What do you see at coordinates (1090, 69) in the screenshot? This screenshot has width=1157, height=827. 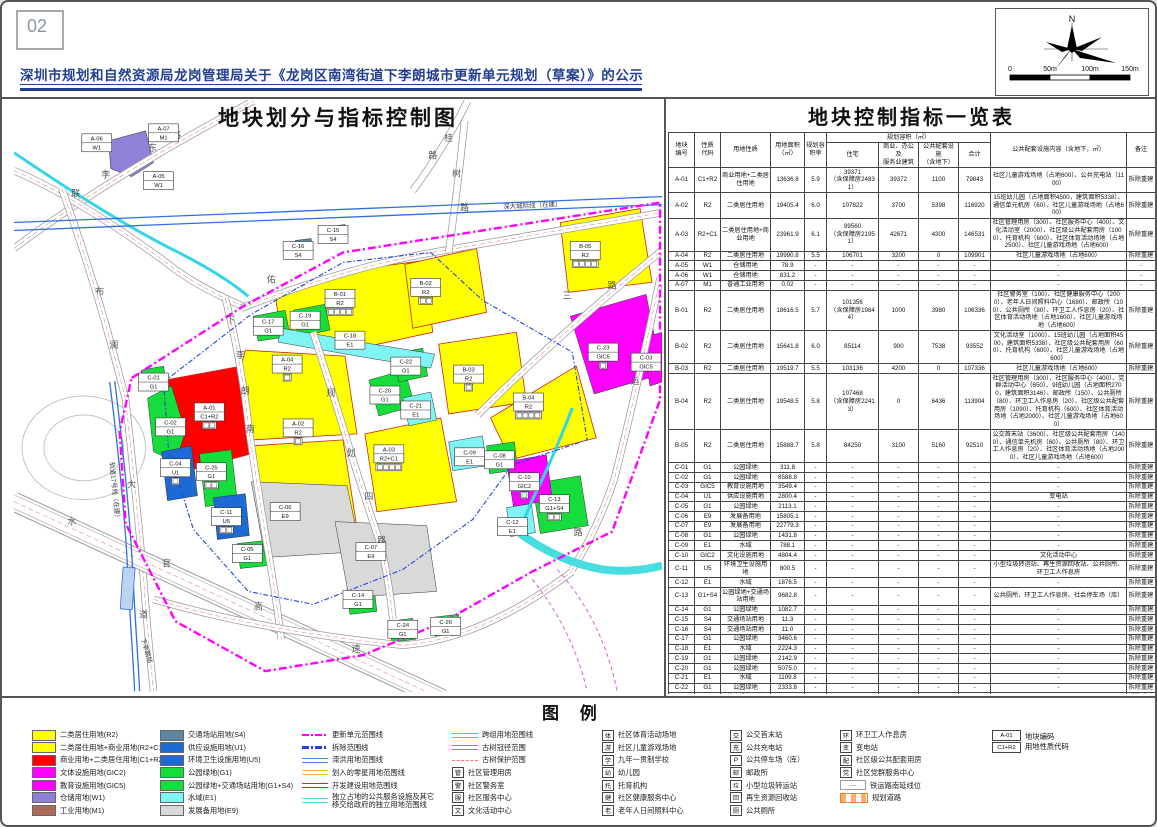 I see `svg-text: 100m` at bounding box center [1090, 69].